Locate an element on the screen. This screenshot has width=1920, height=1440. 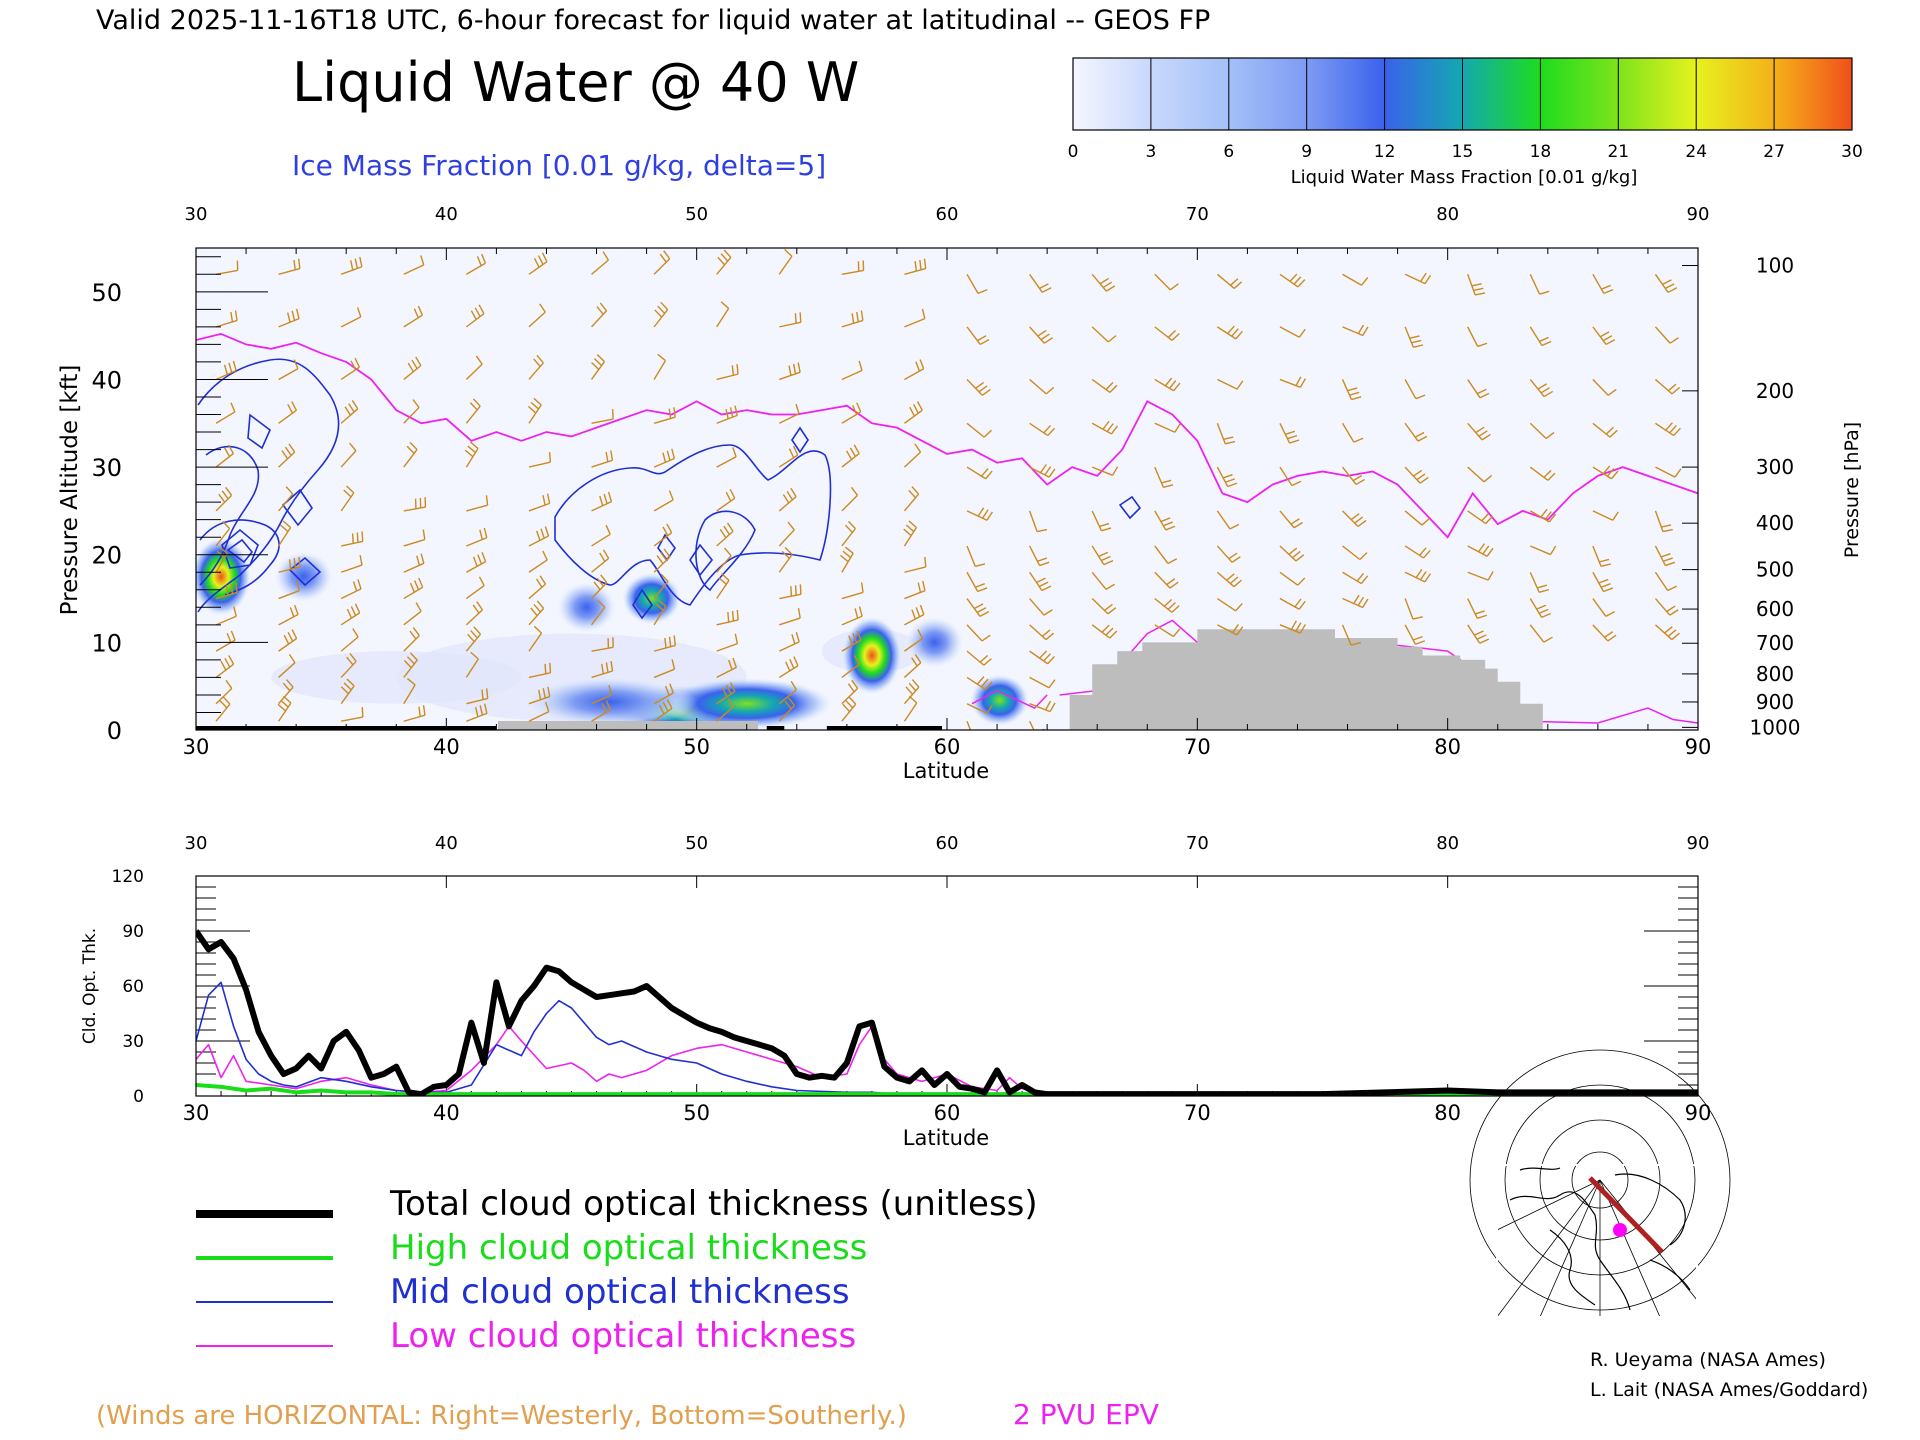
credit-line-1: R. Ueyama (NASA Ames) is located at coordinates (1708, 1360).